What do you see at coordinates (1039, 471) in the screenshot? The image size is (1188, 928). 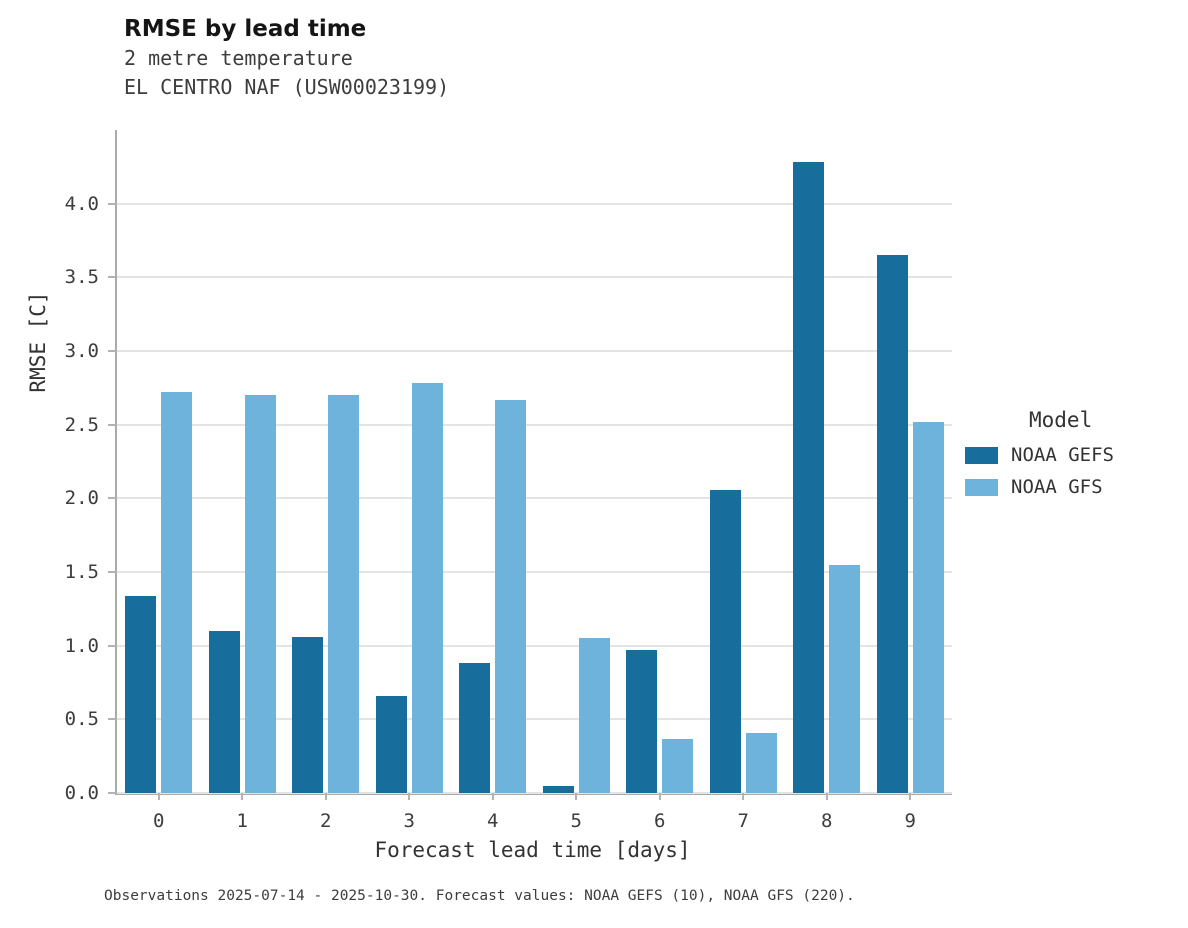 I see `legend-entries: NOAA GEFS NOAA GFS` at bounding box center [1039, 471].